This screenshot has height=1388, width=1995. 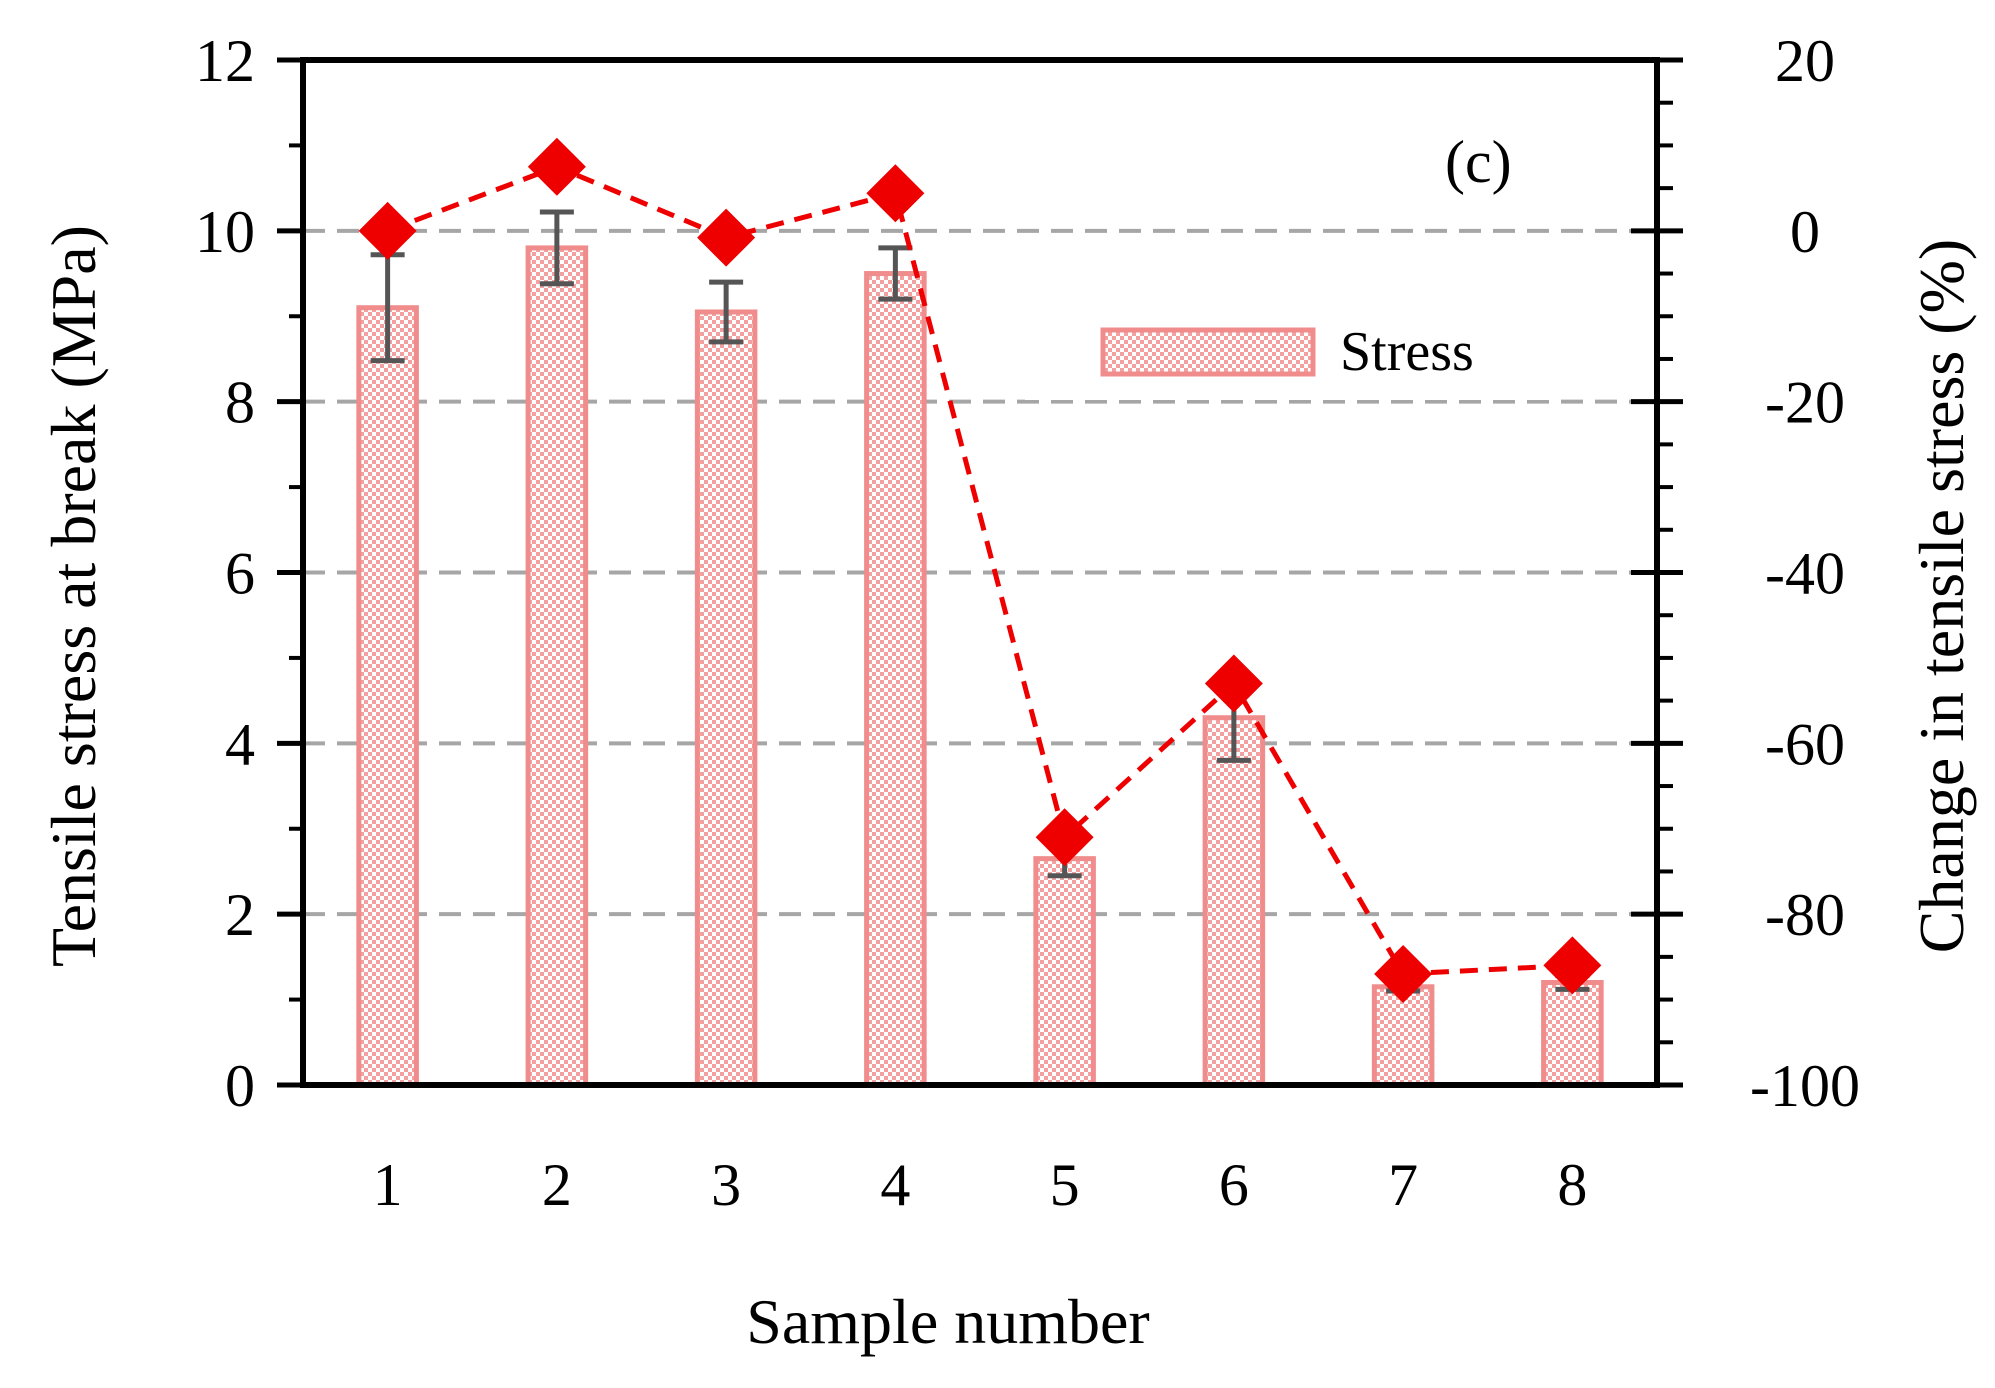 What do you see at coordinates (1572, 1185) in the screenshot?
I see `x-tick-label-8: 8` at bounding box center [1572, 1185].